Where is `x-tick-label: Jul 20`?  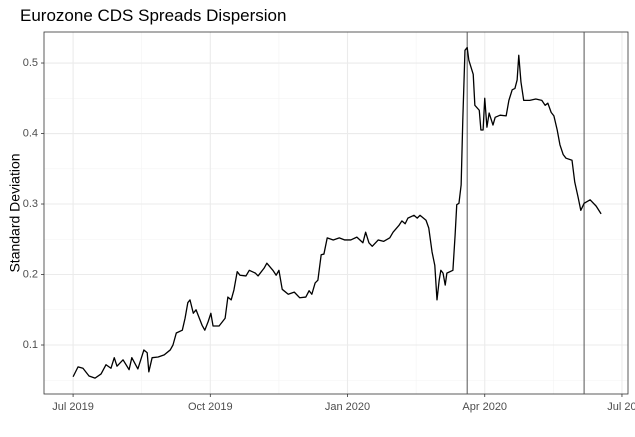 x-tick-label: Jul 20 is located at coordinates (621, 407).